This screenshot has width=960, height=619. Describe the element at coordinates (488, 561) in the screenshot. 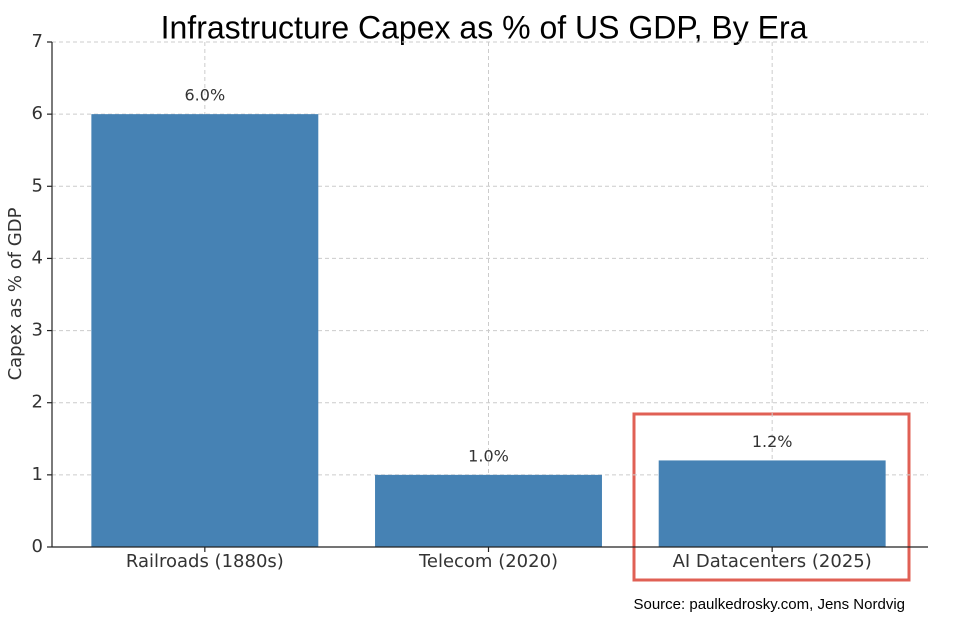

I see `x-tick-label: Telecom (2020)` at that location.